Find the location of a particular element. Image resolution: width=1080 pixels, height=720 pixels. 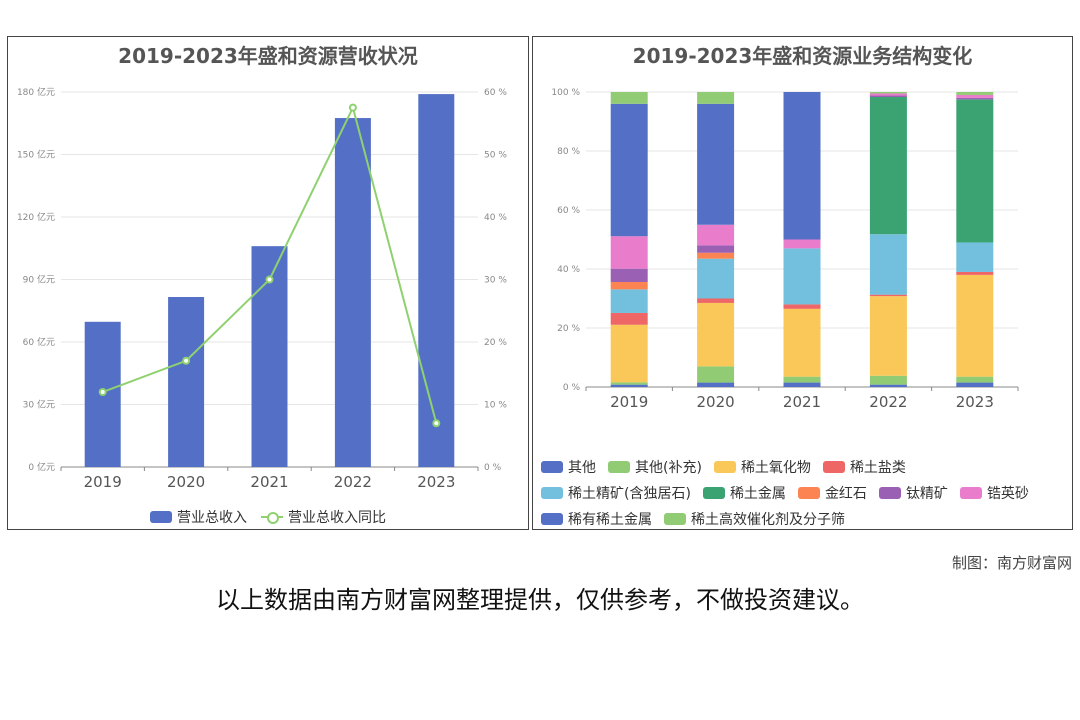

legend-label-structure: 稀土高效催化剂及分子筛 is located at coordinates (768, 520).